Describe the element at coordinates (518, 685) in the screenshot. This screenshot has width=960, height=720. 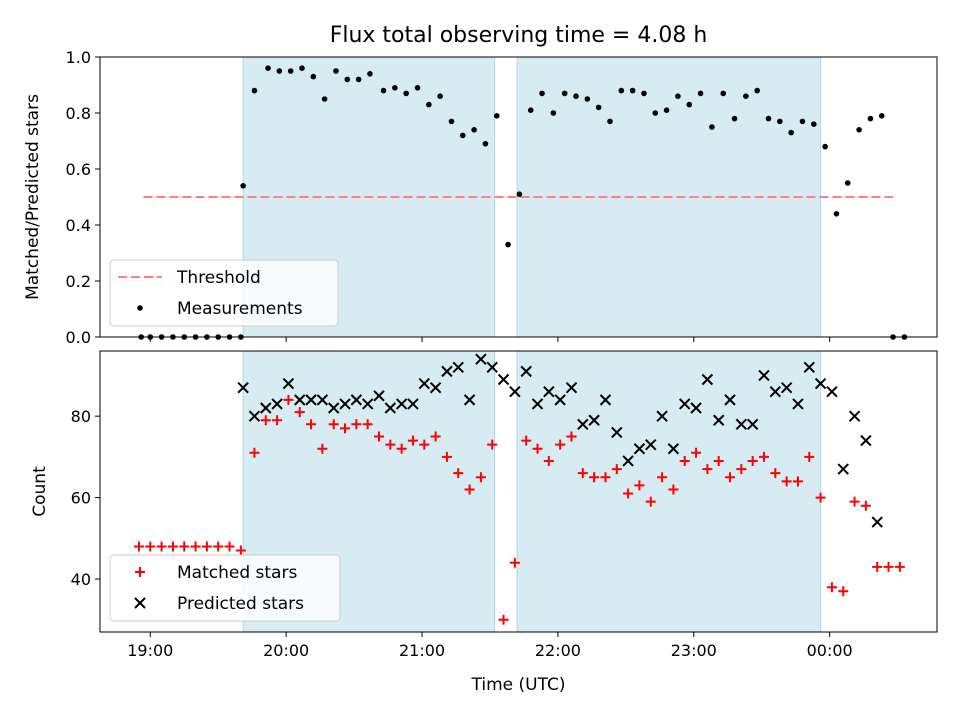
I see `x-axis-label: Time (UTC)` at that location.